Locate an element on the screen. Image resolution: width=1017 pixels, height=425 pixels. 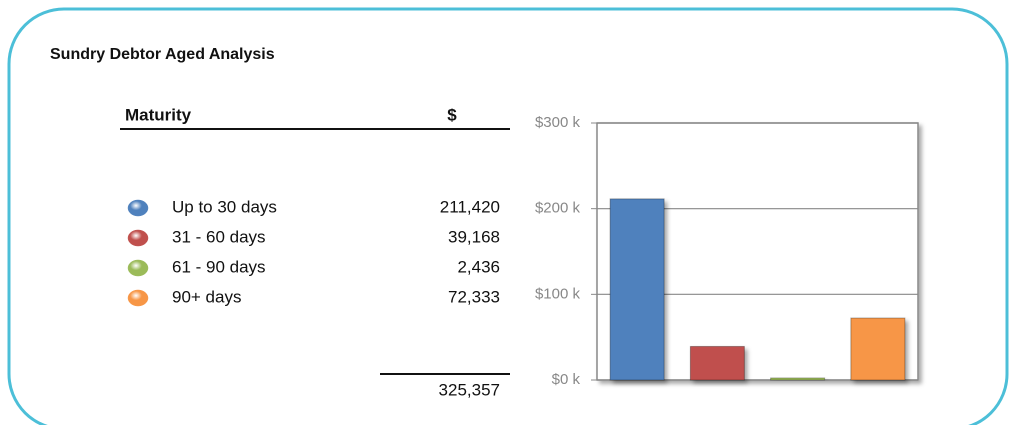
y-tick-label: $200 k is located at coordinates (558, 208).